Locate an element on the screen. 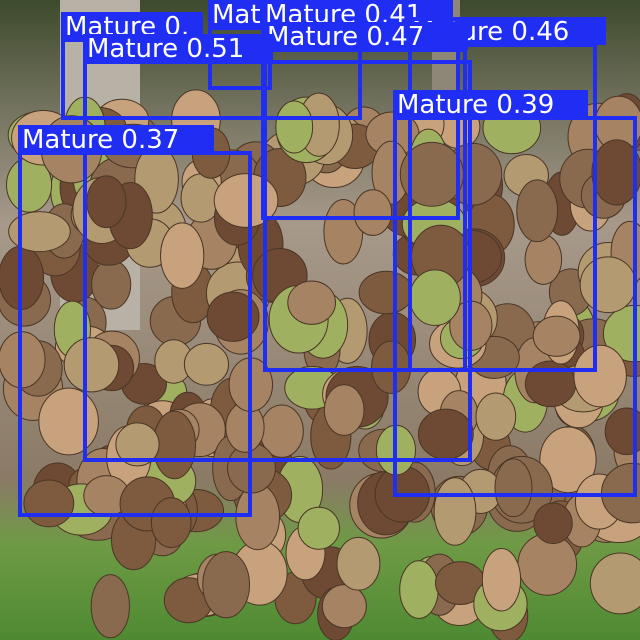 The image size is (640, 640). detection-label: Mature 0.51 is located at coordinates (165, 49).